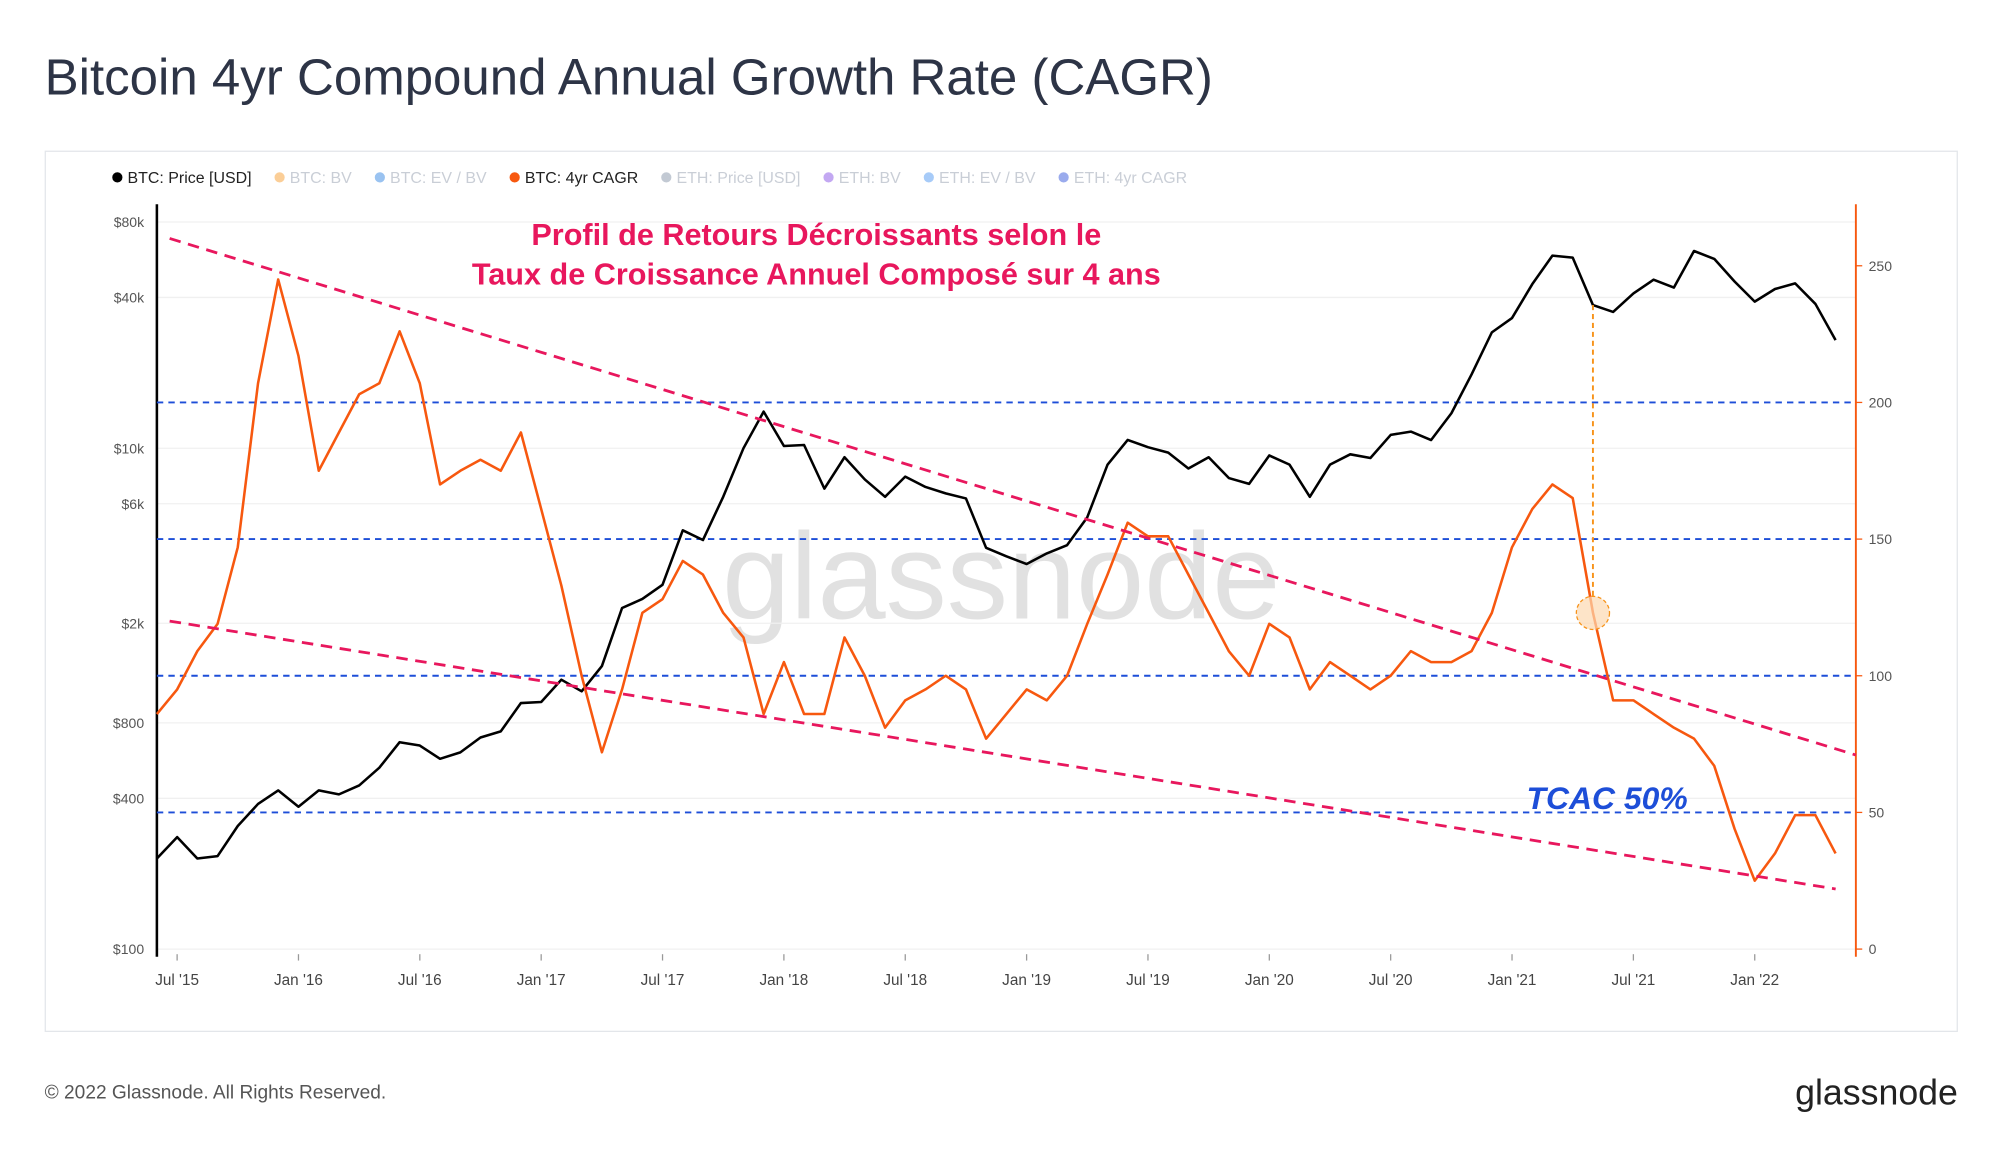 The image size is (2000, 1152). Describe the element at coordinates (1881, 676) in the screenshot. I see `y2-tick-label: 100` at that location.